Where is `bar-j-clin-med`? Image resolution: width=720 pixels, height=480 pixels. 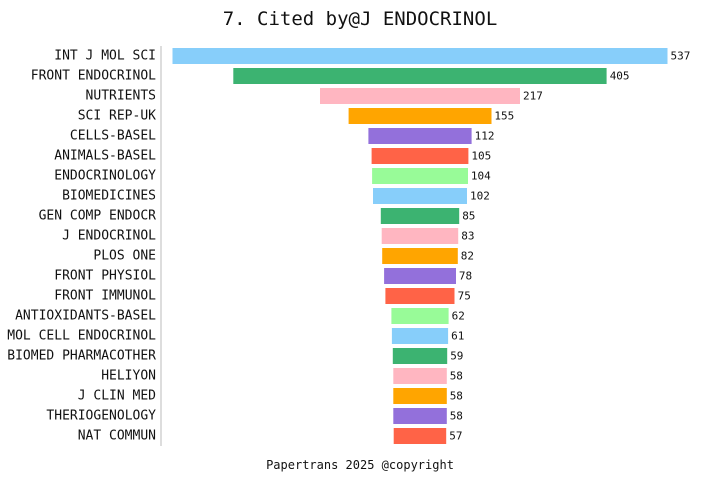 bar-j-clin-med is located at coordinates (420, 396).